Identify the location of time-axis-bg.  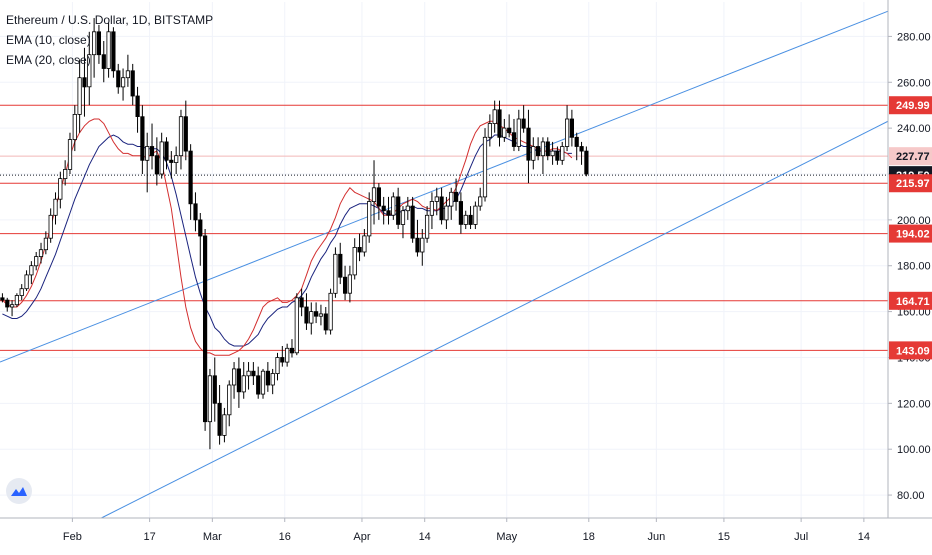
(466, 534).